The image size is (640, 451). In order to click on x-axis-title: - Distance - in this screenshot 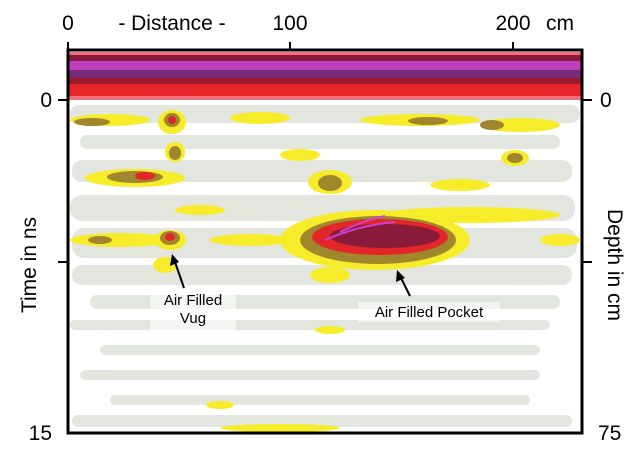, I will do `click(171, 23)`.